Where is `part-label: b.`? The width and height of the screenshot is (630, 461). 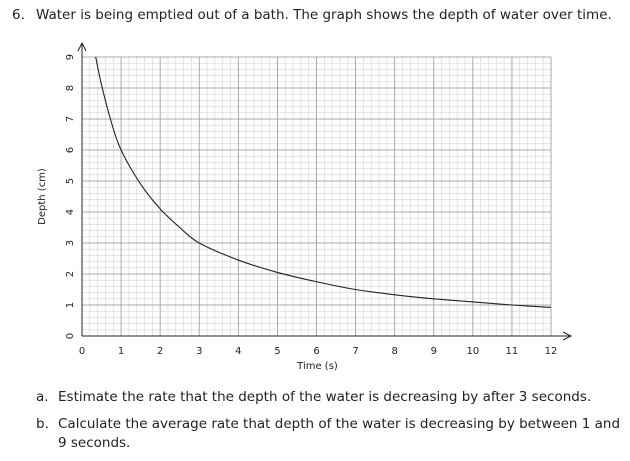 part-label: b. is located at coordinates (42, 424).